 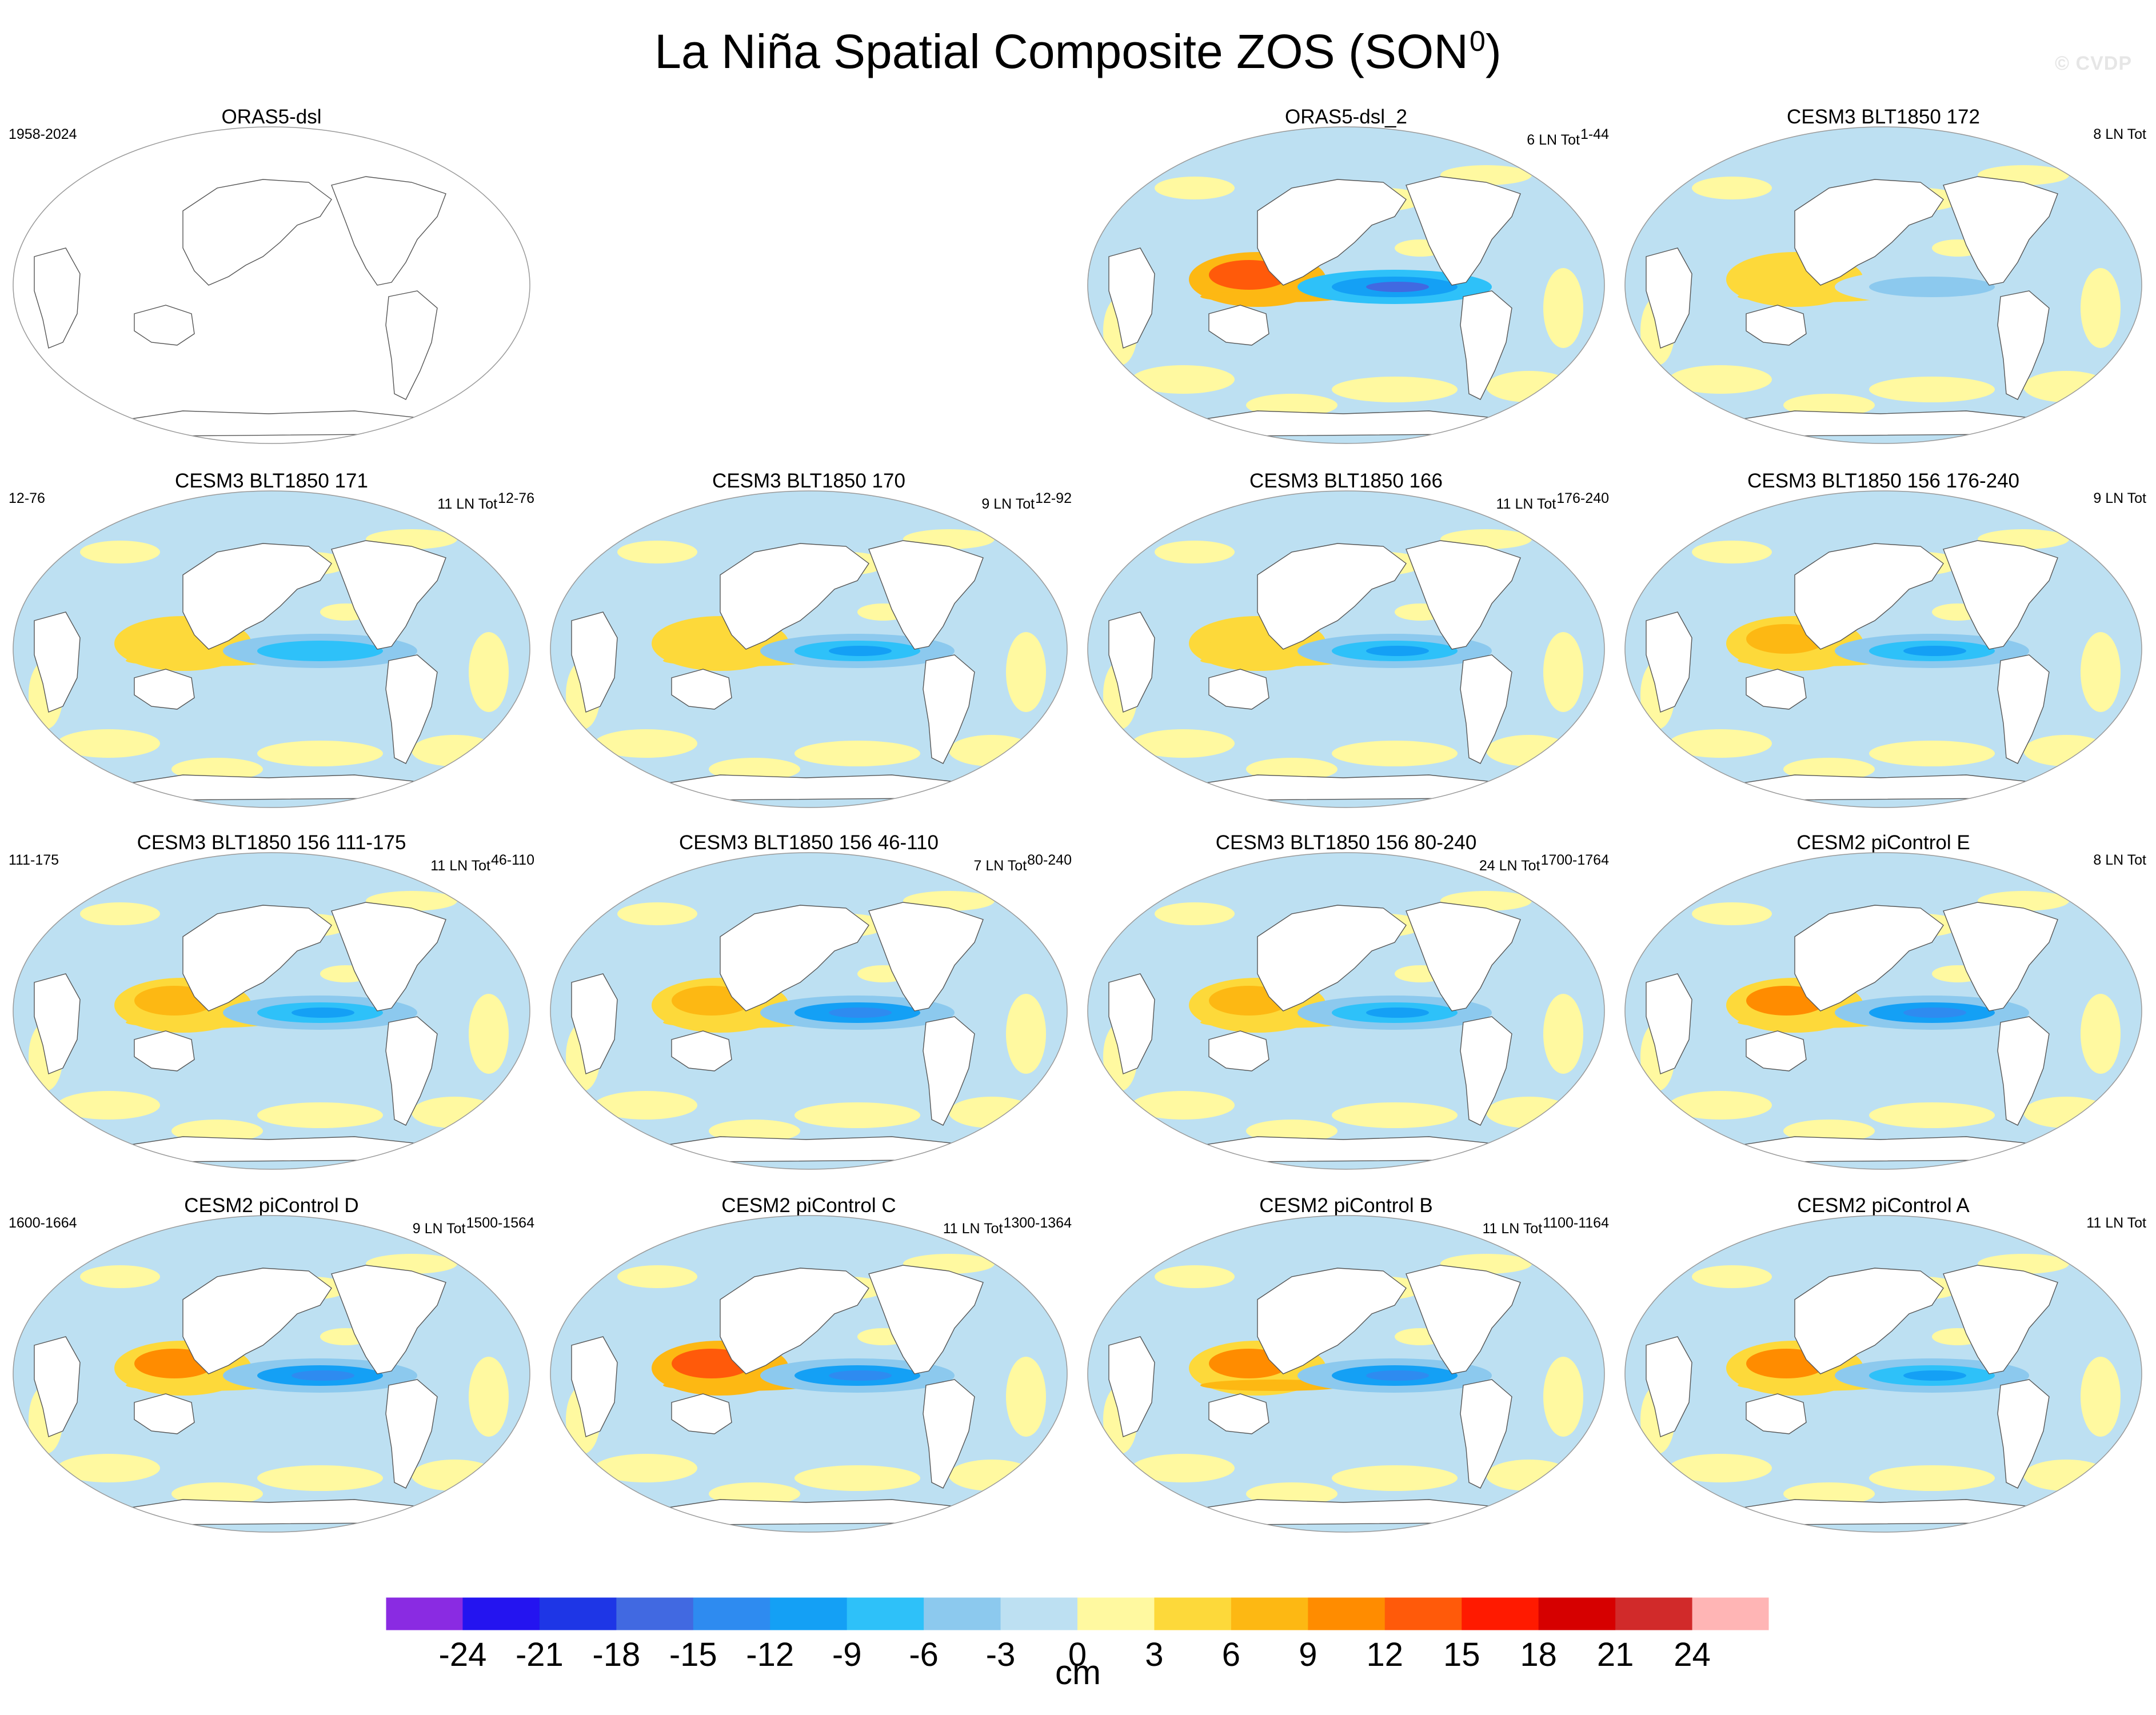 I want to click on panel-count-superscript: 176-240, so click(x=1582, y=498).